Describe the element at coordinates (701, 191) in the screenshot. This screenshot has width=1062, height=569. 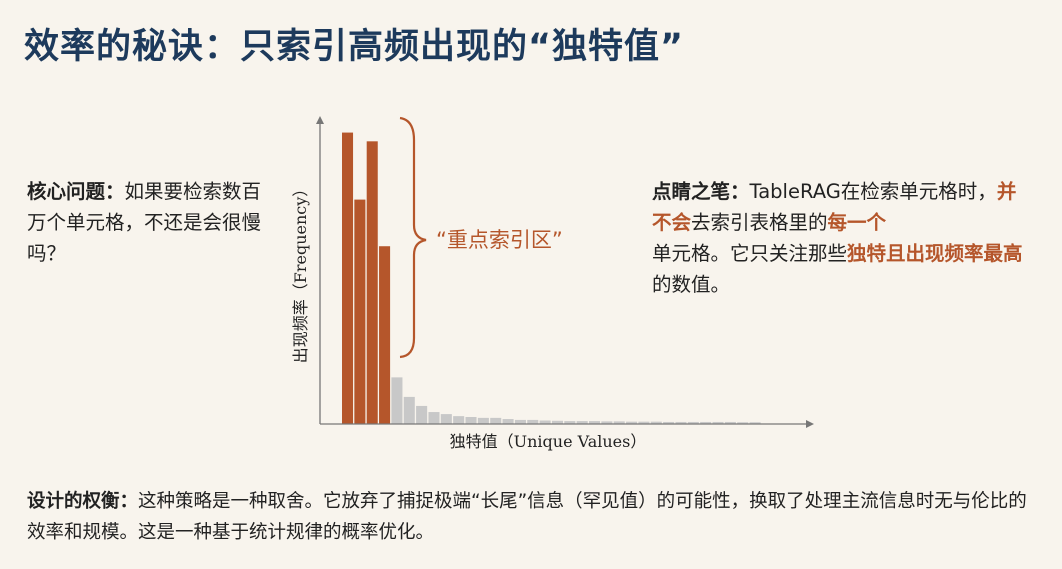
I see `right-note-label: 点睛之笔：` at that location.